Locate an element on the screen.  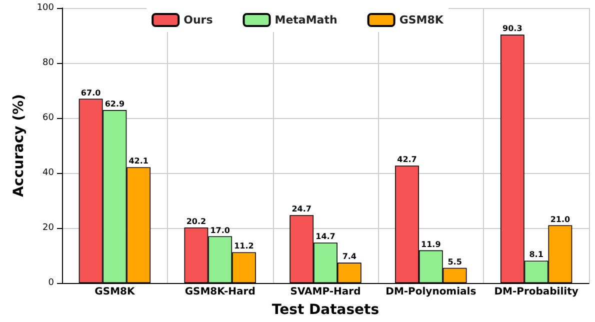
y-tick-label: 100 is located at coordinates (45, 8).